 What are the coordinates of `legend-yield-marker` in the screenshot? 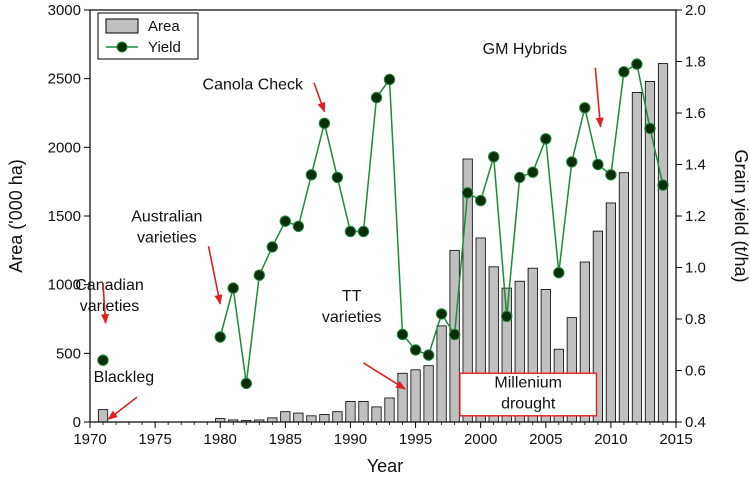 It's located at (122, 47).